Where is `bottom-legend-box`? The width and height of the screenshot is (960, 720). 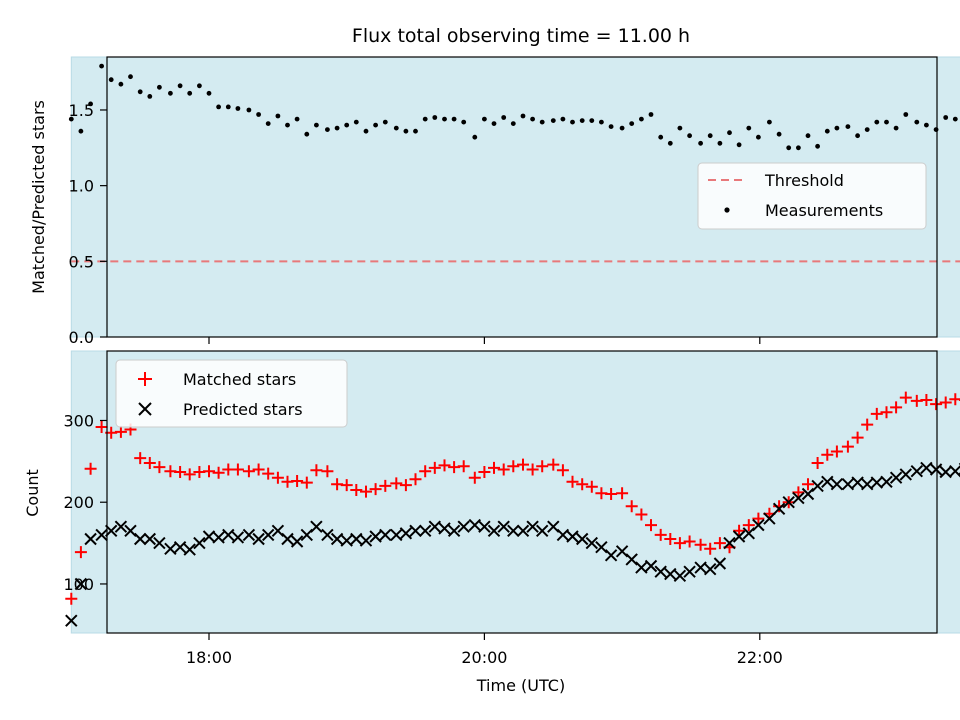 bottom-legend-box is located at coordinates (231, 393).